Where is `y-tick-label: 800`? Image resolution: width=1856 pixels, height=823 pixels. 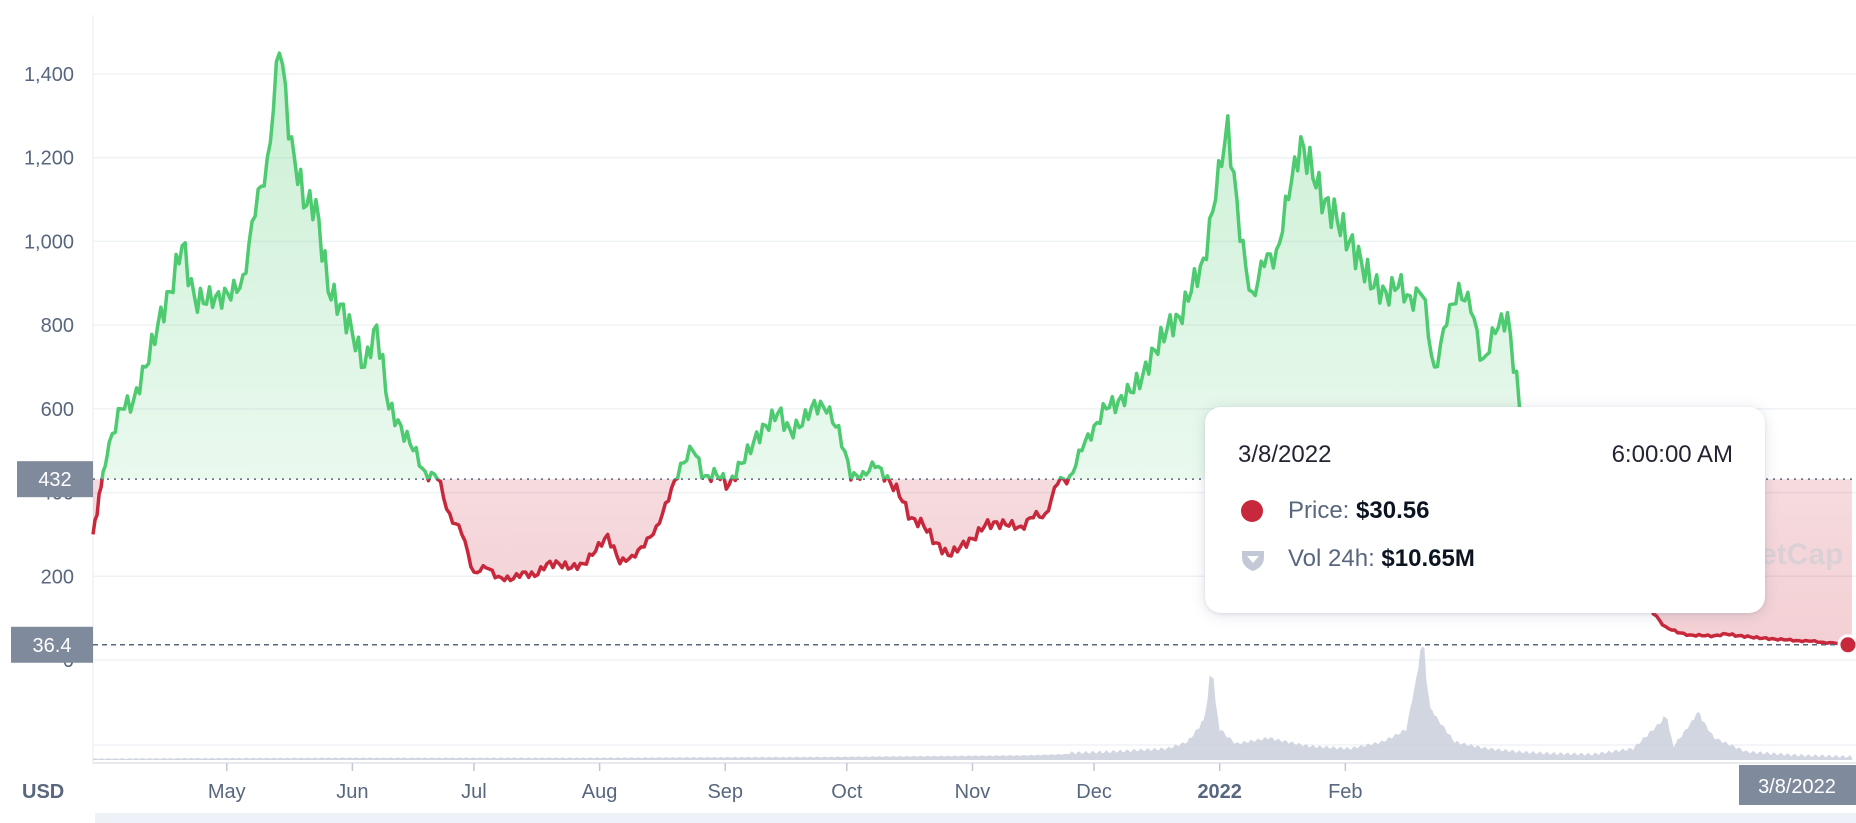 y-tick-label: 800 is located at coordinates (57, 326).